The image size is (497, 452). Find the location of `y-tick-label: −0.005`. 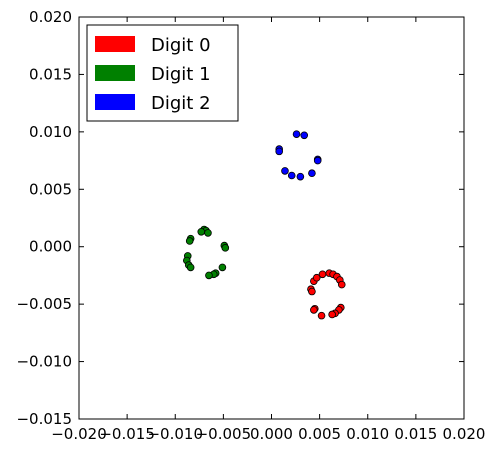

y-tick-label: −0.005 is located at coordinates (44, 304).